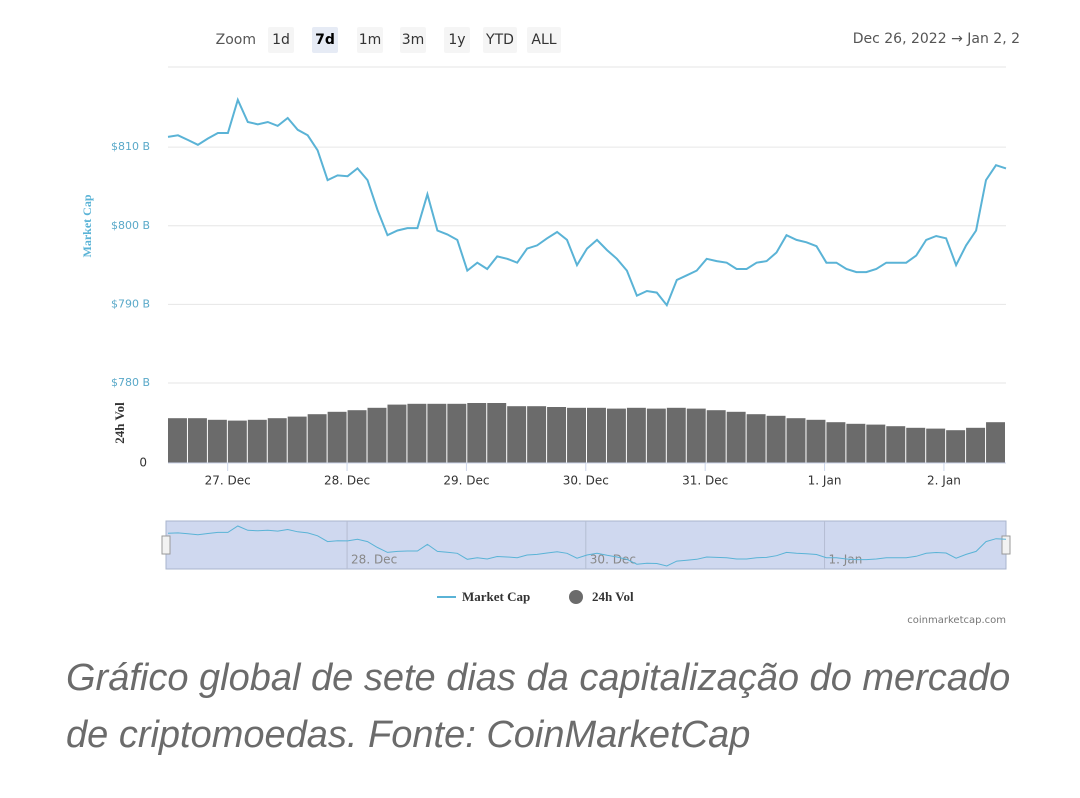 Image resolution: width=1080 pixels, height=798 pixels. Describe the element at coordinates (130, 303) in the screenshot. I see `y-tick-label: $790 B` at that location.